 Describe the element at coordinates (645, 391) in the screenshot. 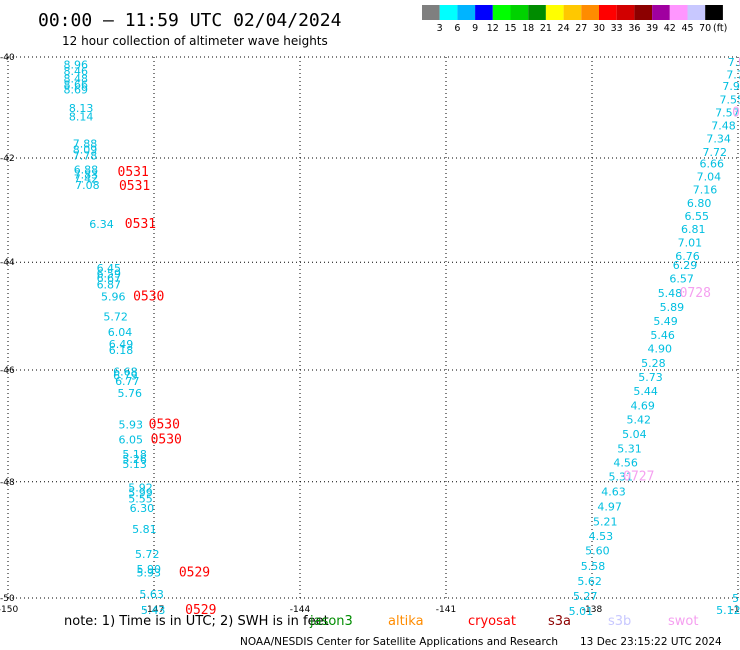

I see `wave-height-label: 5.44` at that location.